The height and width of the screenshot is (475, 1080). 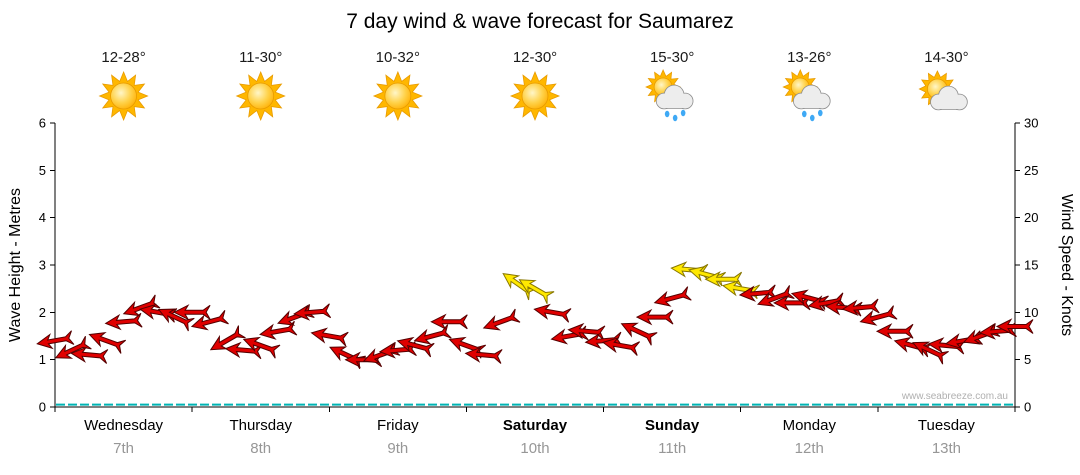 What do you see at coordinates (260, 57) in the screenshot?
I see `day-temp: 11-30°` at bounding box center [260, 57].